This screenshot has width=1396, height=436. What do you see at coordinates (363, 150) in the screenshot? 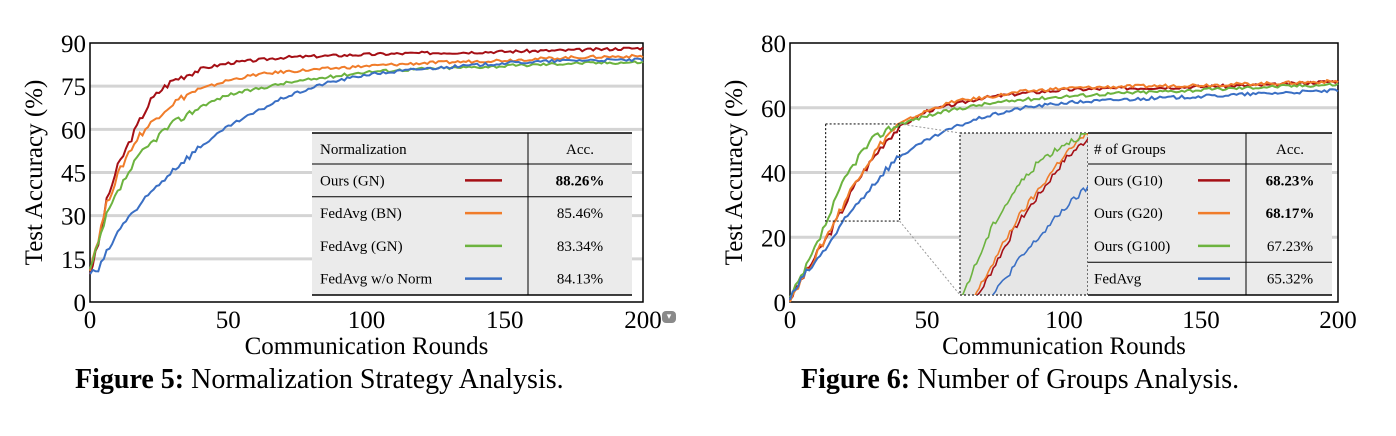
I see `legend-header-label: Normalization` at bounding box center [363, 150].